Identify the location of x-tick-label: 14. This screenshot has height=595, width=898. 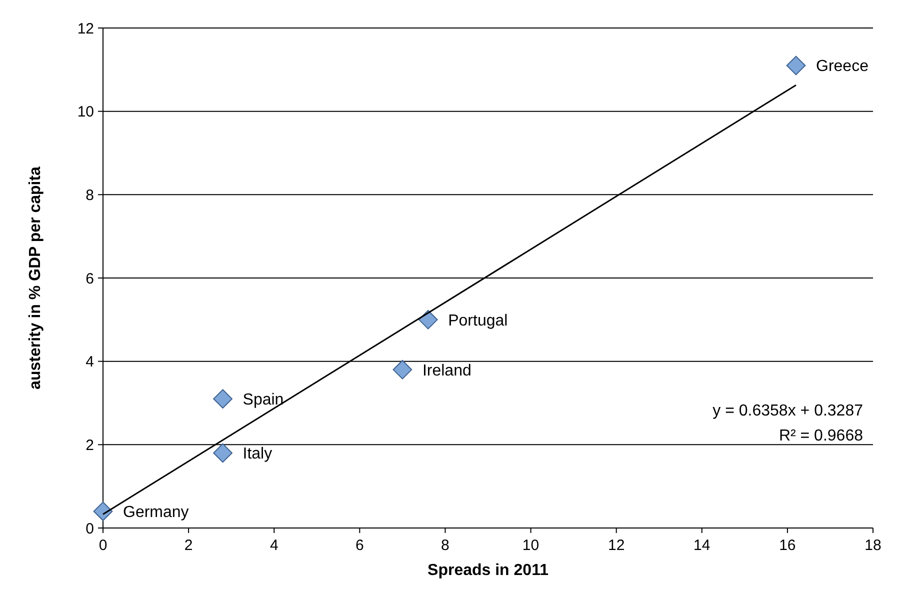
(702, 545).